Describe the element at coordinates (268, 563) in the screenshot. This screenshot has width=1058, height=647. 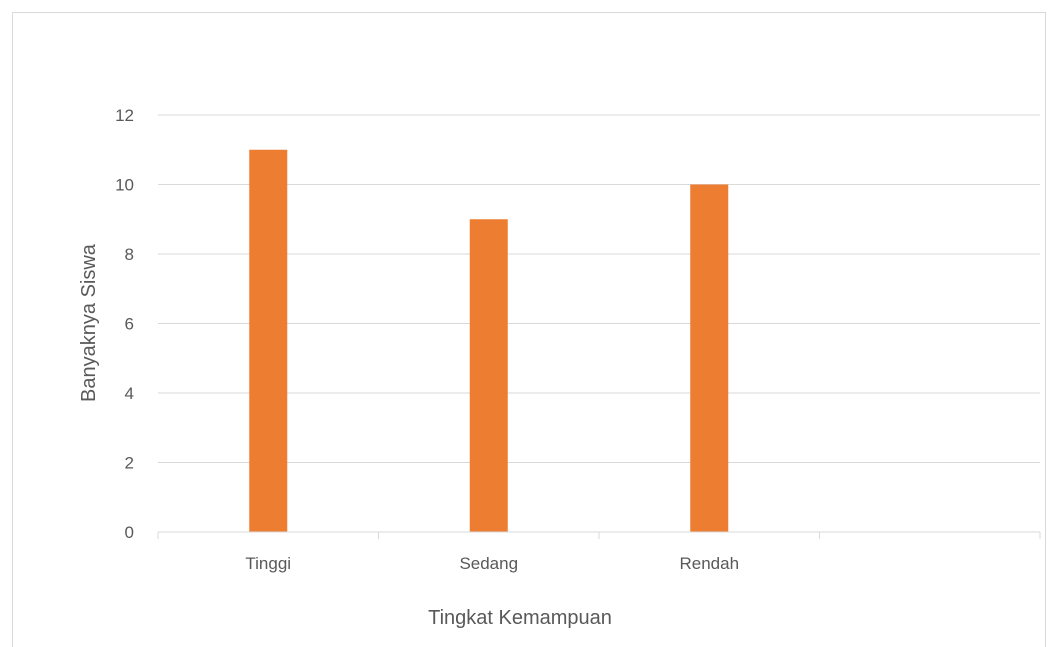
I see `x-tick-label: Tinggi` at that location.